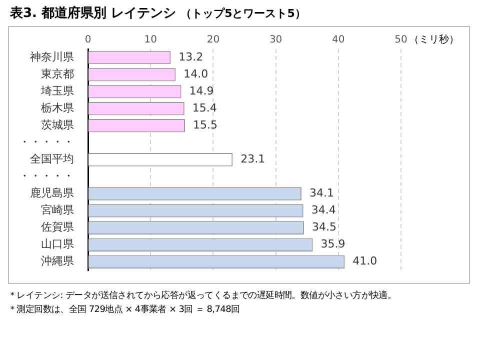  Describe the element at coordinates (57, 244) in the screenshot. I see `y-tick-label: 山口県` at that location.